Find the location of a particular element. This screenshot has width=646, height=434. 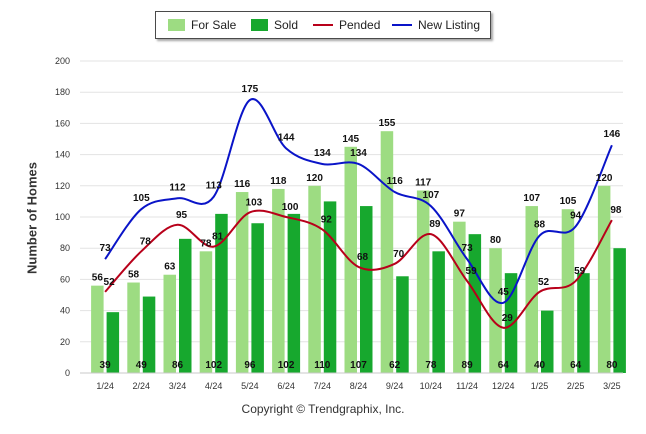

data-label-pended: 100 is located at coordinates (290, 207).